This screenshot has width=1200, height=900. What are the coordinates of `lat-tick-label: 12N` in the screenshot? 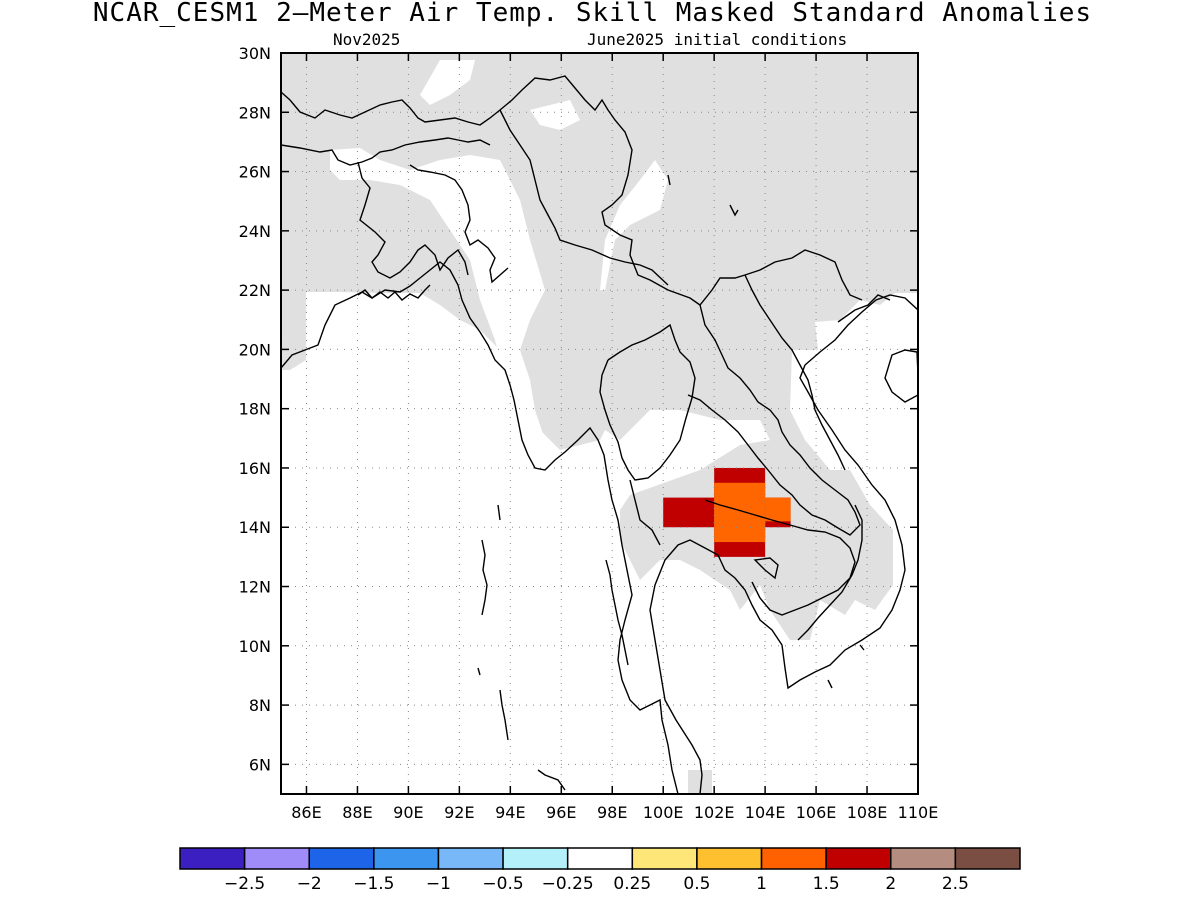 It's located at (255, 587).